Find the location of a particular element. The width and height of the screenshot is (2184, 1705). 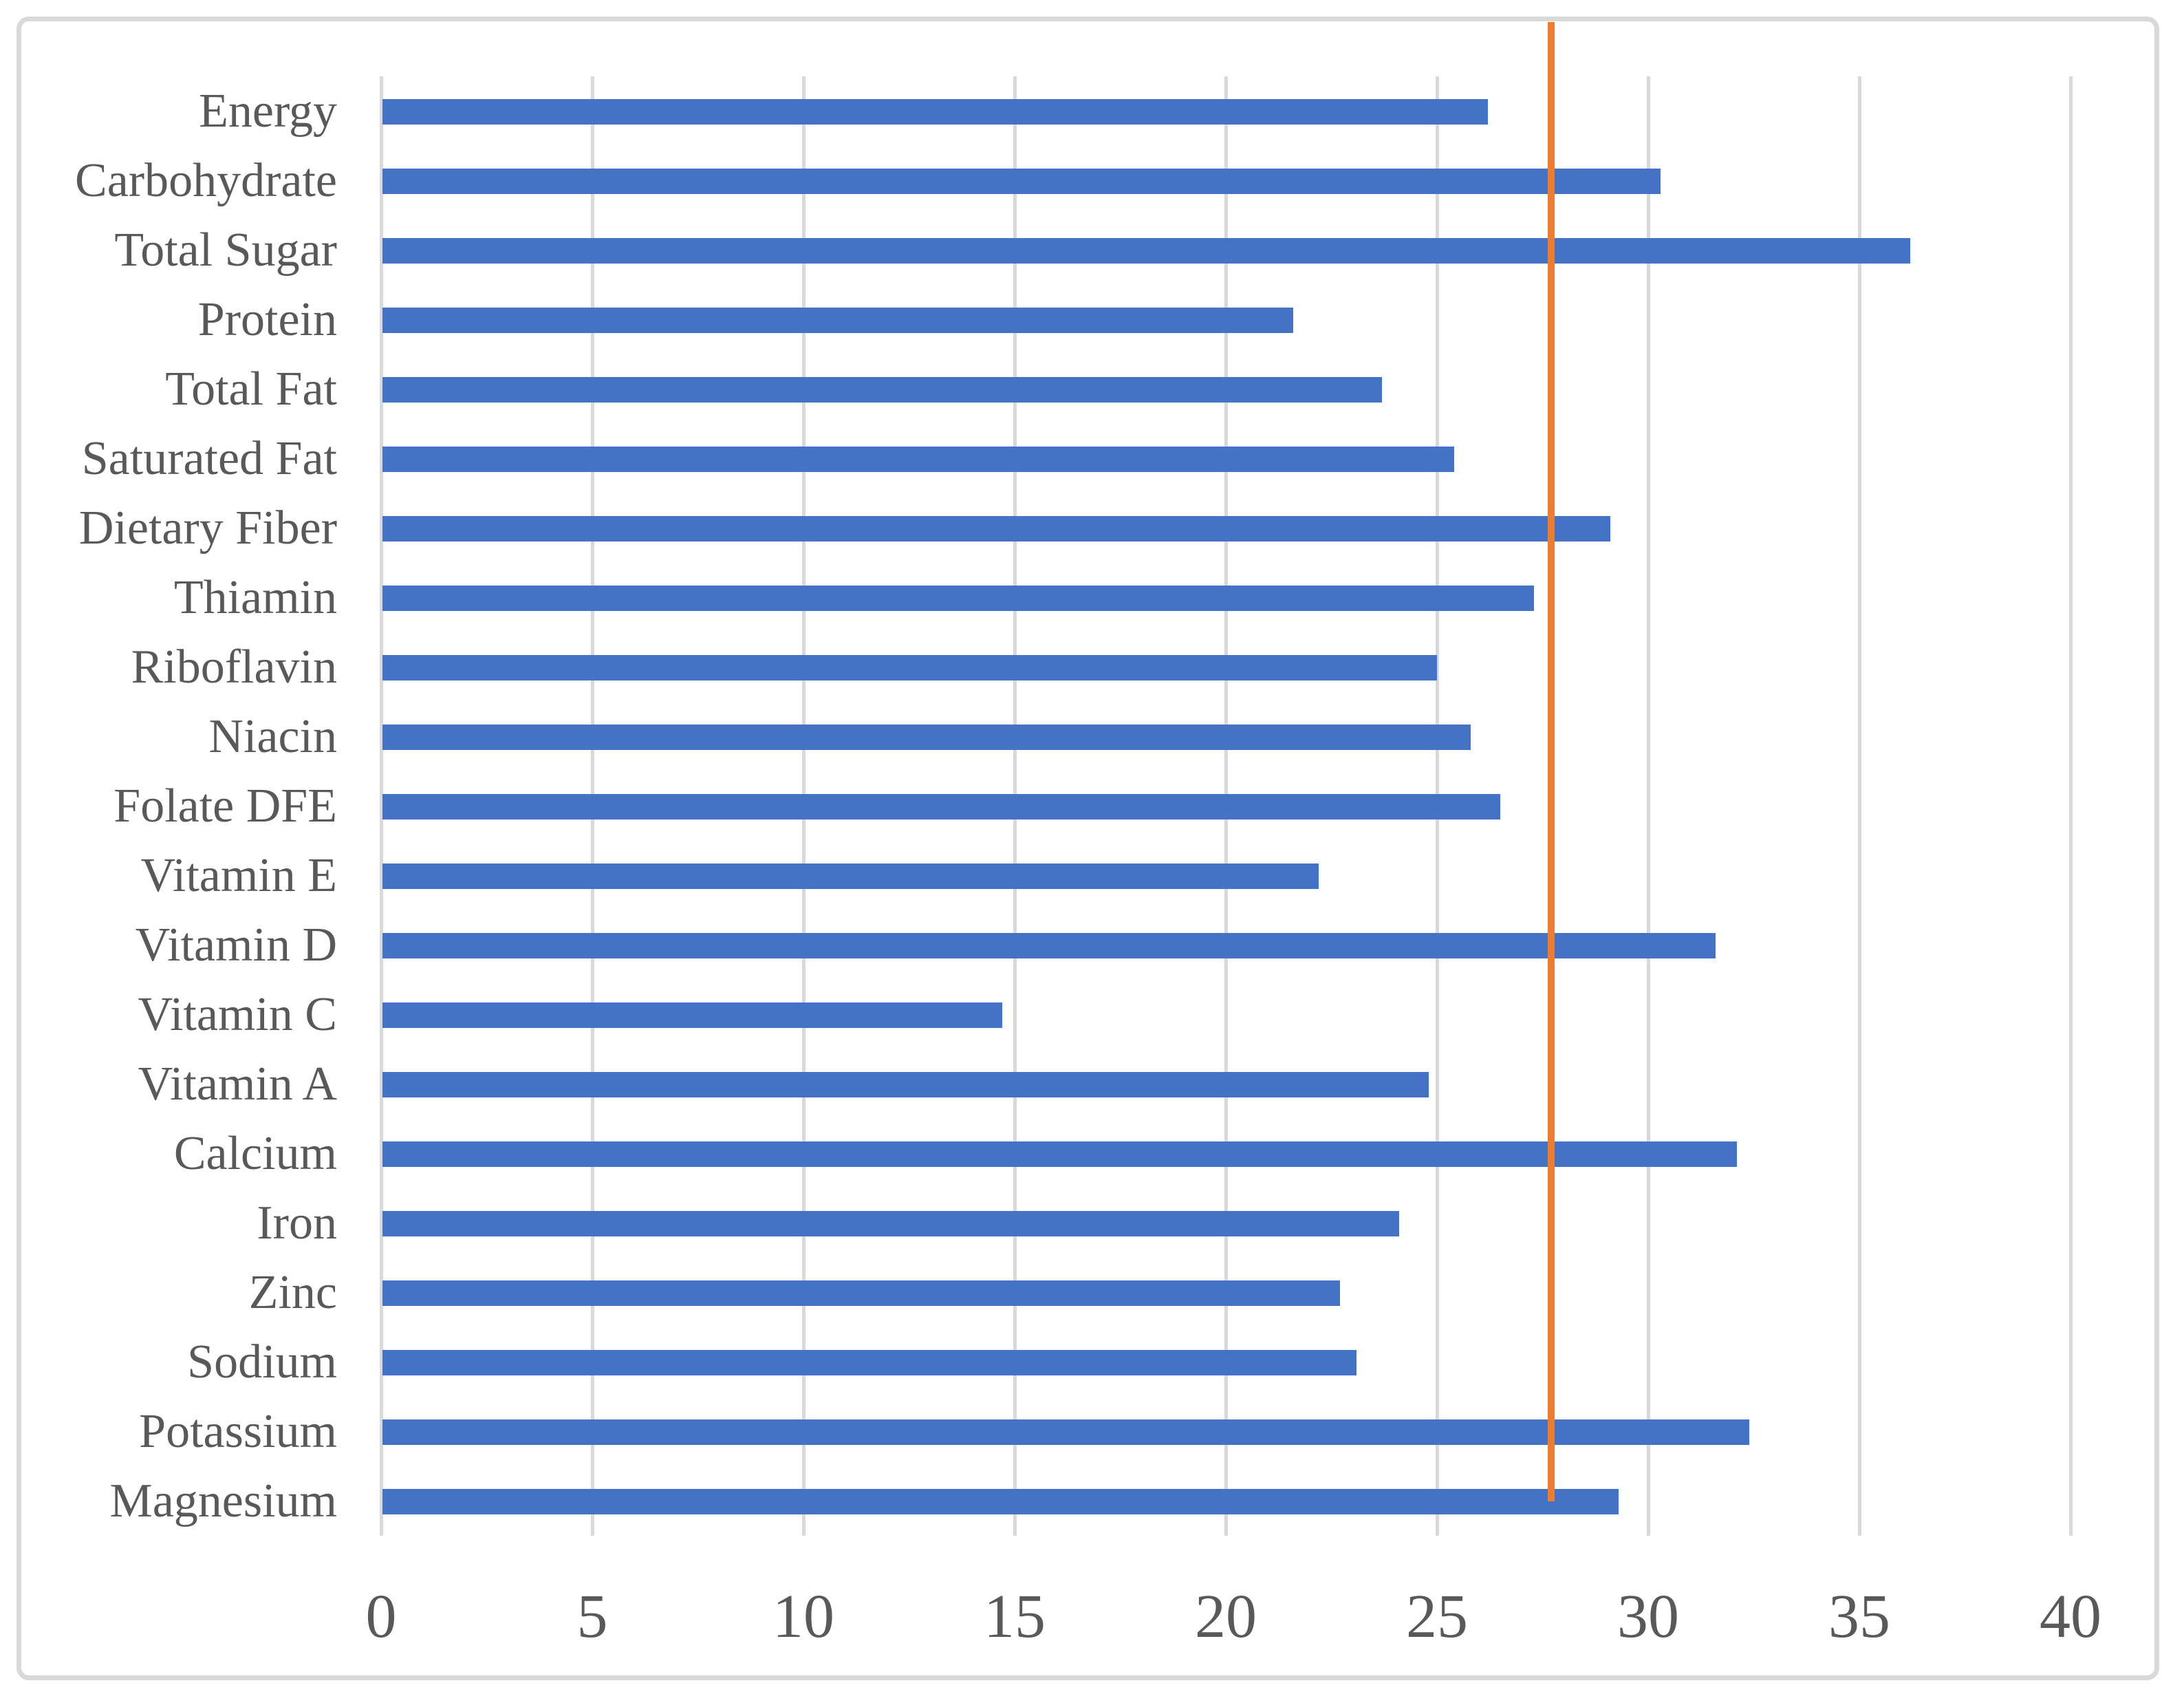

x-tick-label: 40 is located at coordinates (2070, 1617).